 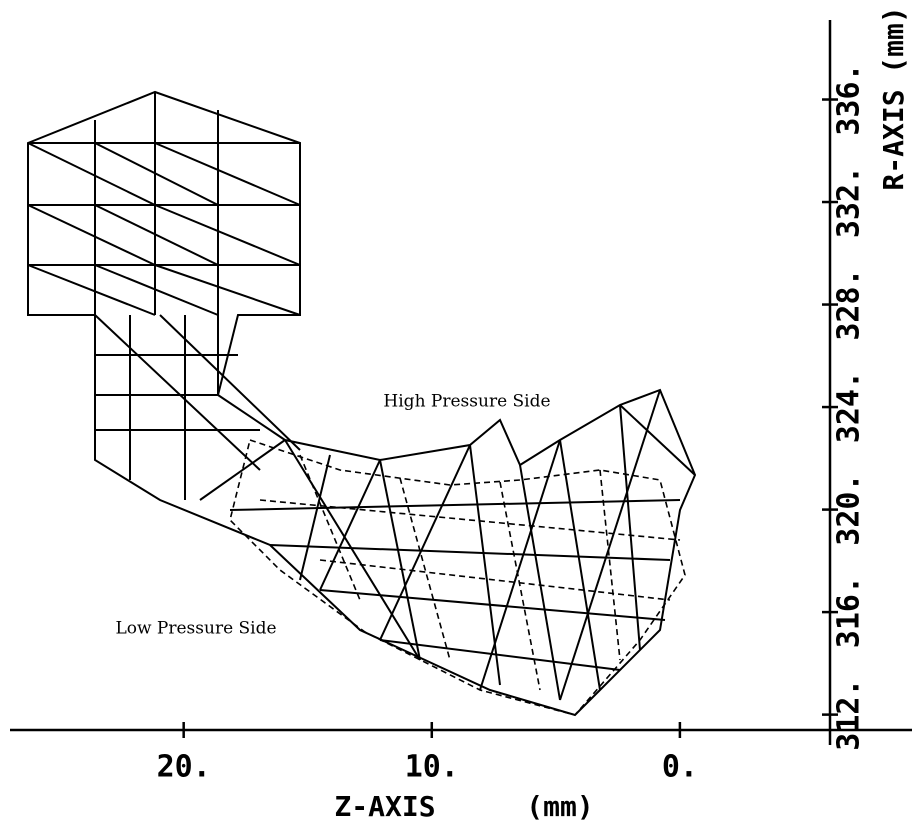 What do you see at coordinates (893, 139) in the screenshot?
I see `y-axis-title: R-AXIS` at bounding box center [893, 139].